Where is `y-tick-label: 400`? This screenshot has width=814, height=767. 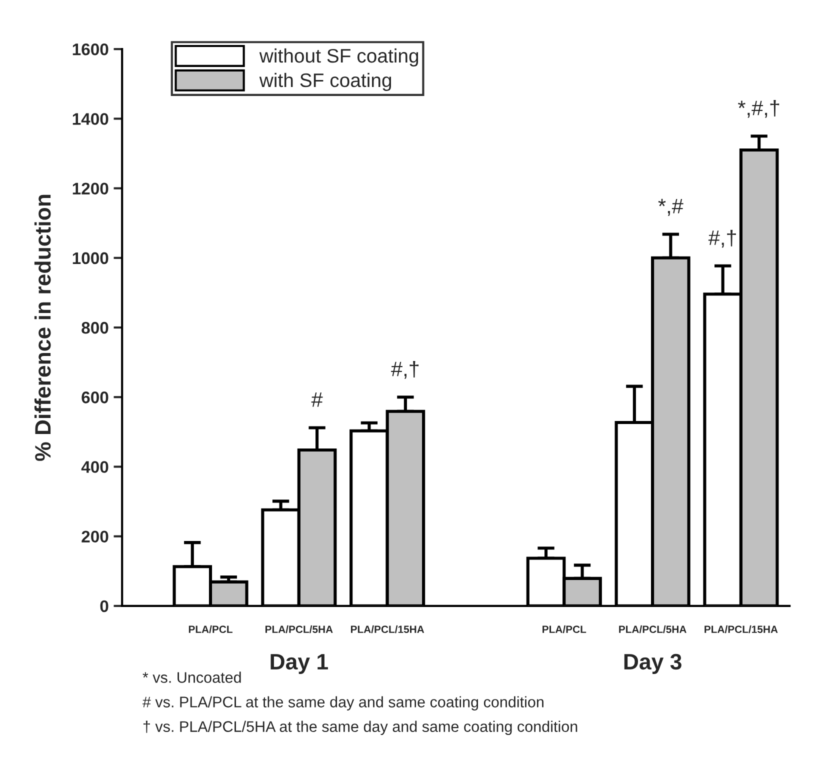
y-tick-label: 400 is located at coordinates (94, 467).